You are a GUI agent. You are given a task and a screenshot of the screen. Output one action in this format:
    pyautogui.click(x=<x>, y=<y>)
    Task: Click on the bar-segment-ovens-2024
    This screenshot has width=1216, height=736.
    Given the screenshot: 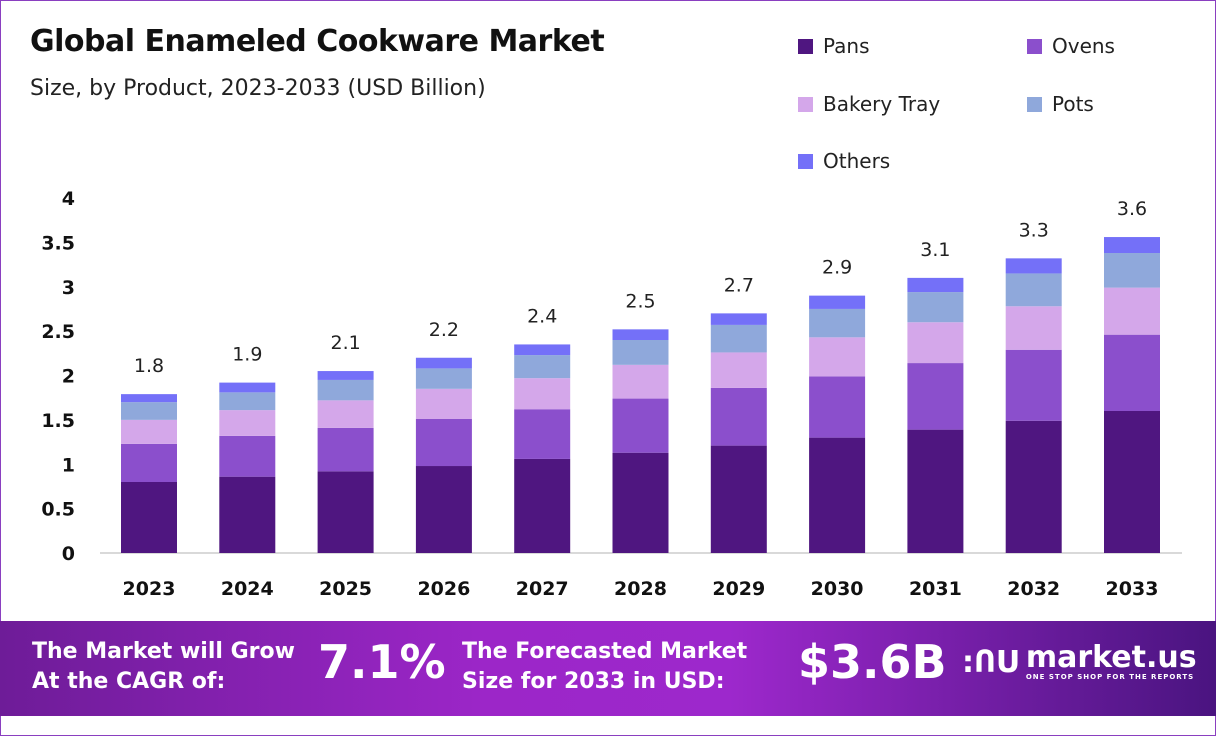 What is the action you would take?
    pyautogui.click(x=247, y=456)
    